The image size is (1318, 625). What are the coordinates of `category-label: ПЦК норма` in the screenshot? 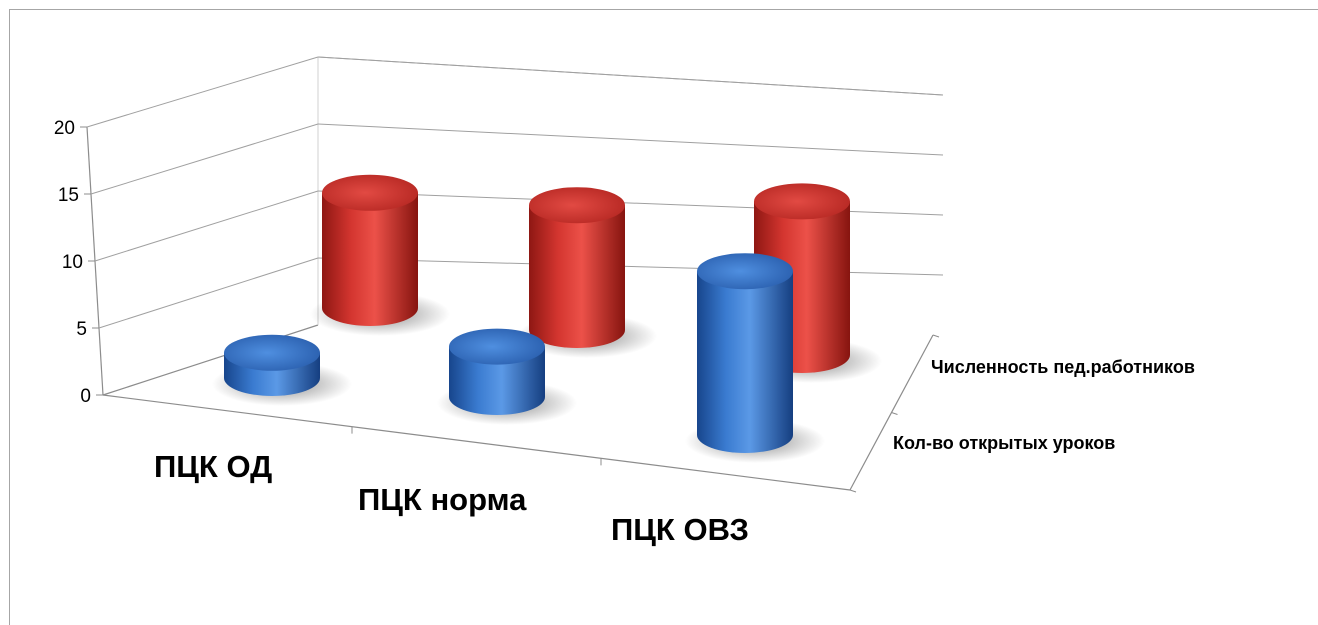 It's located at (442, 499).